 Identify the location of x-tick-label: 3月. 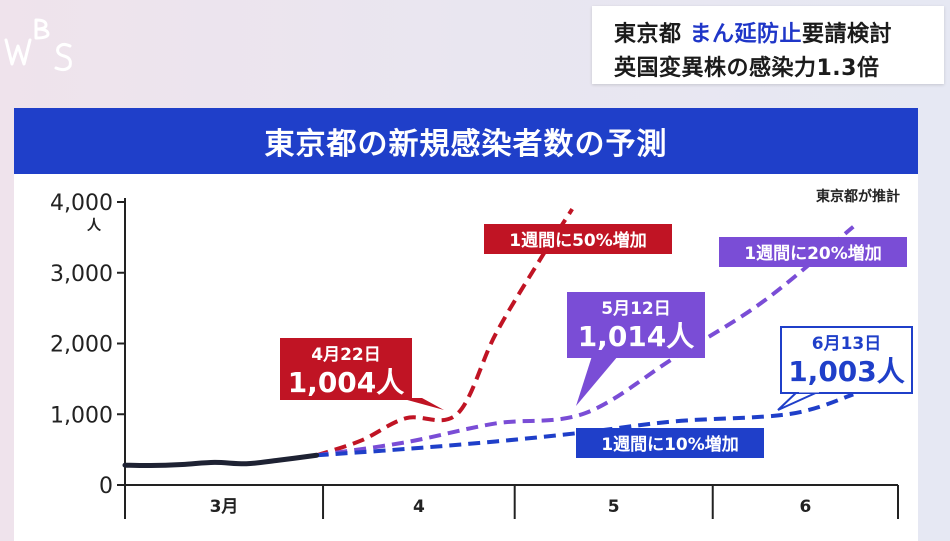
(224, 507).